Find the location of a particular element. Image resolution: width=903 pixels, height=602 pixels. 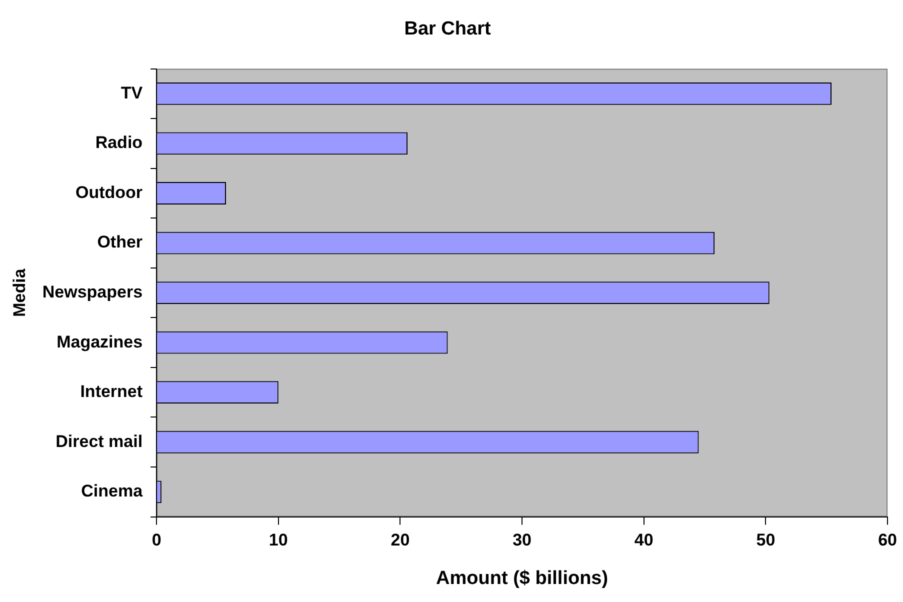

x-tick-label: 10 is located at coordinates (278, 540).